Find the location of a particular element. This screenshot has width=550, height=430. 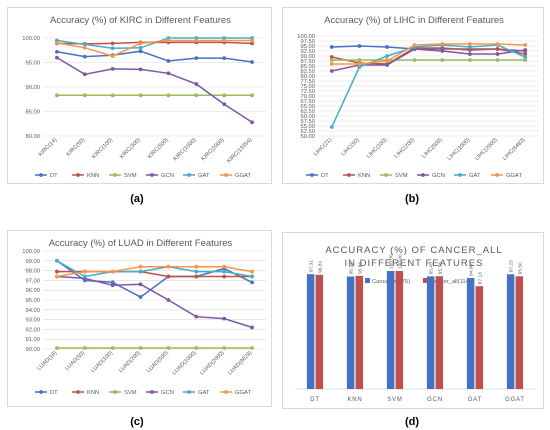

c2-series-line-gcn is located at coordinates (154, 302).